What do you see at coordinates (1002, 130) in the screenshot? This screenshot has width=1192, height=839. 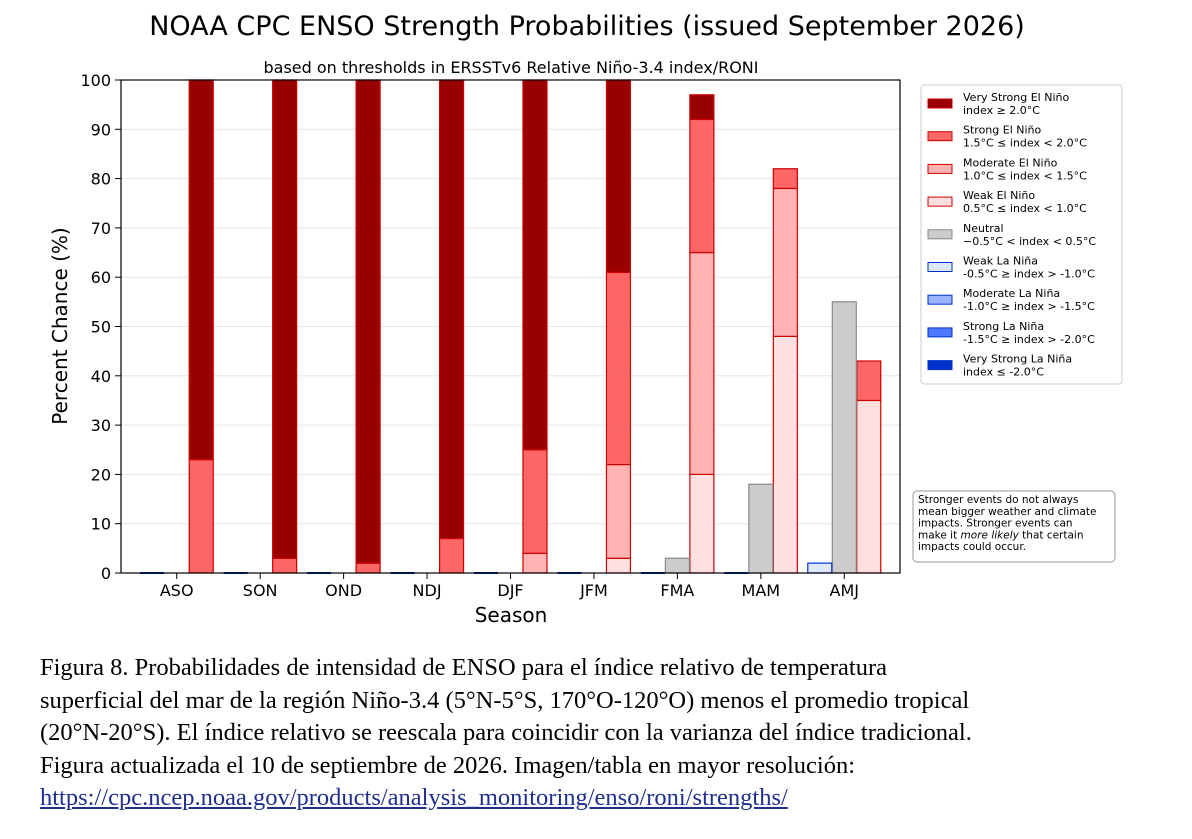 I see `legend-label: Strong El Niño` at bounding box center [1002, 130].